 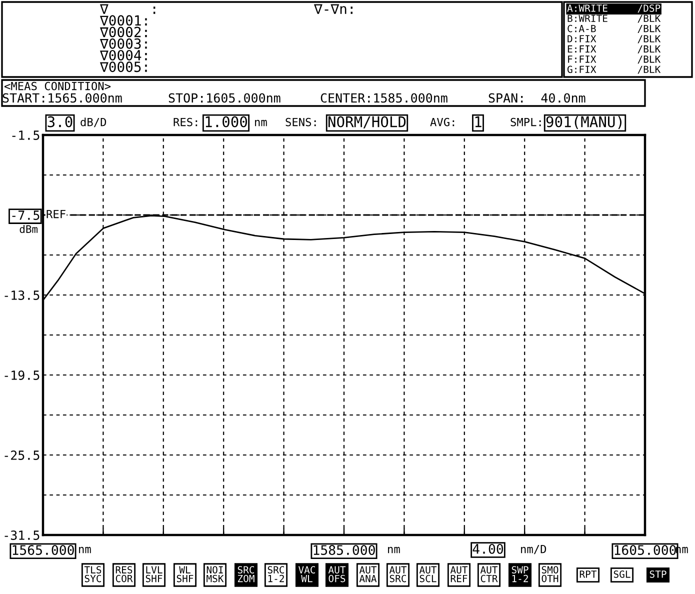 What do you see at coordinates (525, 122) in the screenshot?
I see `text: SMPL:` at bounding box center [525, 122].